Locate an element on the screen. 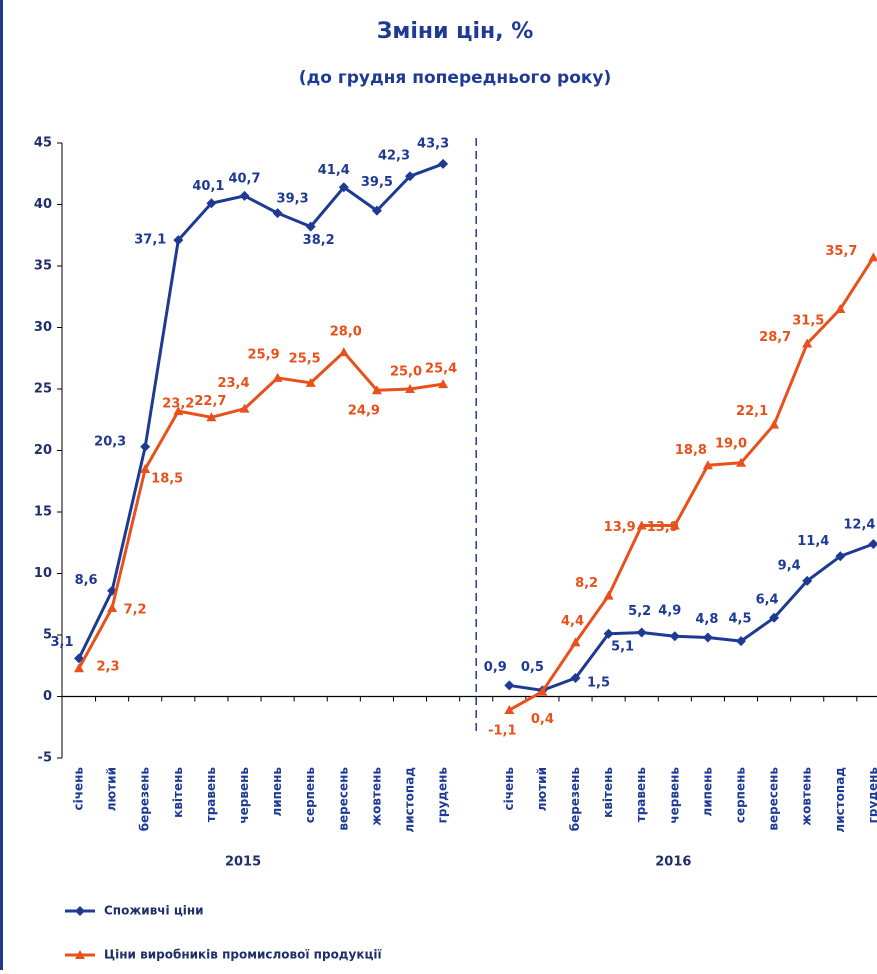 Image resolution: width=877 pixels, height=974 pixels. x-tick-label: серпень is located at coordinates (310, 795).